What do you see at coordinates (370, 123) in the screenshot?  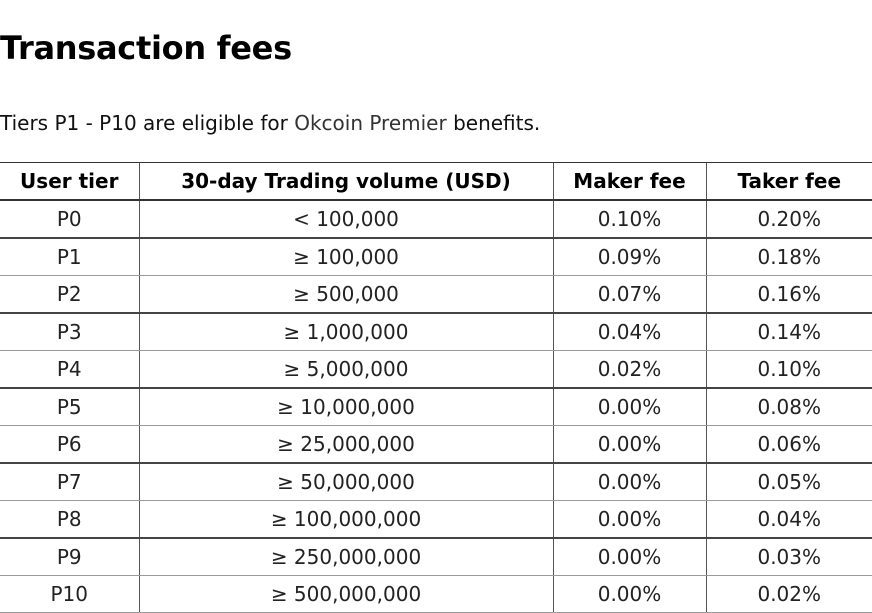 I see `okcoin-premier-link: Okcoin Premier` at bounding box center [370, 123].